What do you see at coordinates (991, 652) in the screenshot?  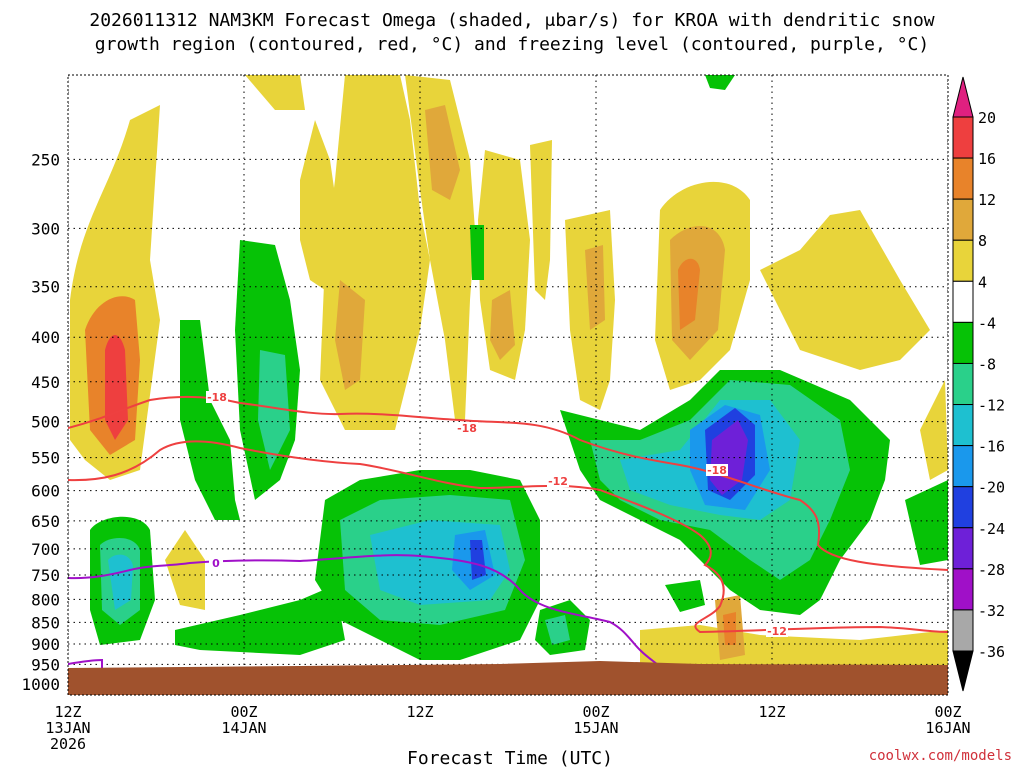 I see `colorbar-label: -36` at bounding box center [991, 652].